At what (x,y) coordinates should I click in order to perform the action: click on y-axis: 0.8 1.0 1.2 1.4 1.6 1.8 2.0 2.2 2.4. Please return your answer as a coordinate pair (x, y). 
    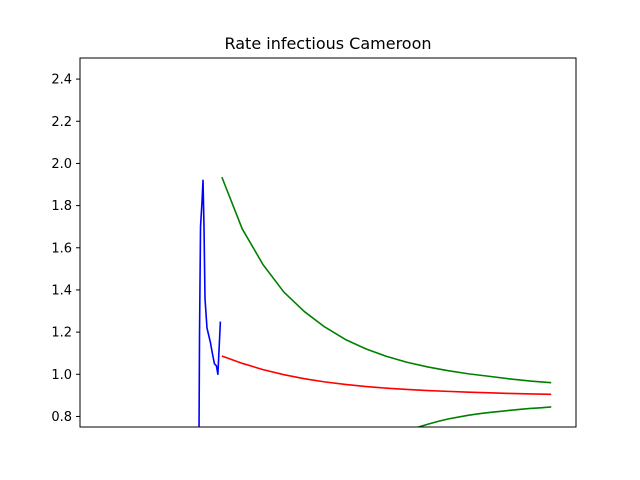
    Looking at the image, I should click on (65, 249).